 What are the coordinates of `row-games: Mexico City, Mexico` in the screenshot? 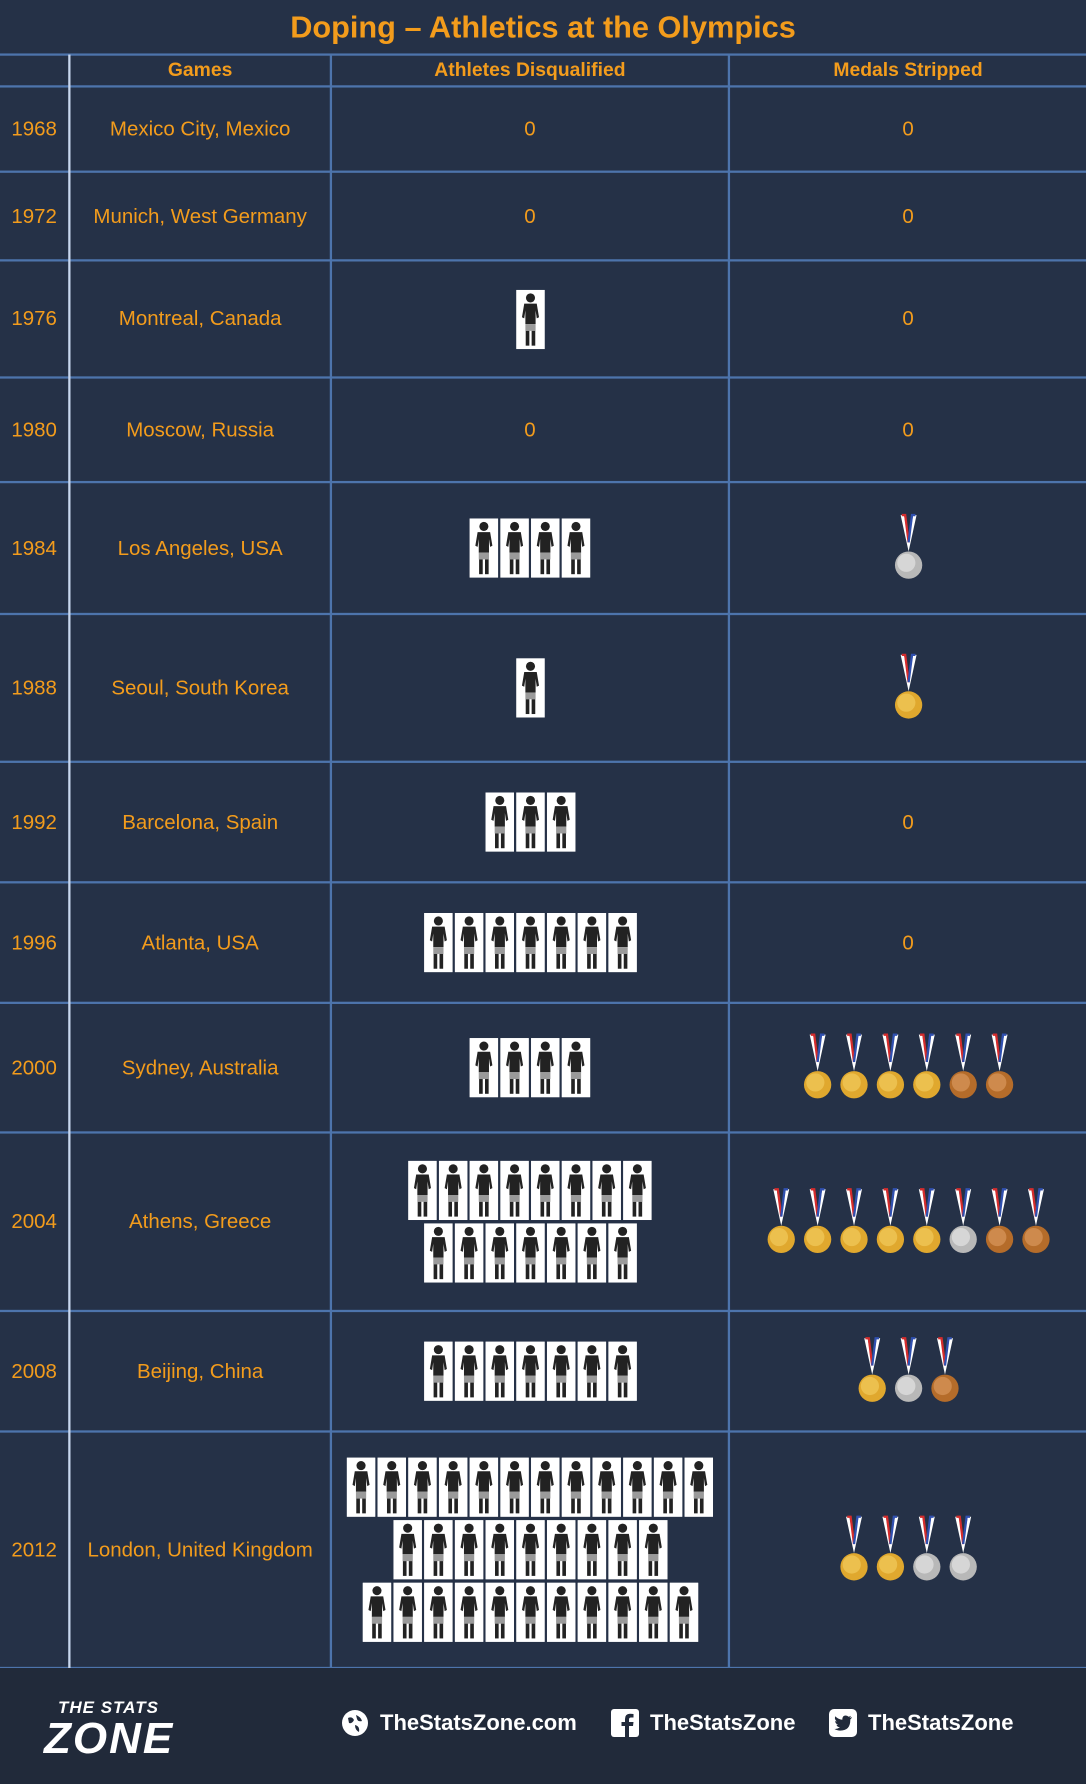 It's located at (200, 128).